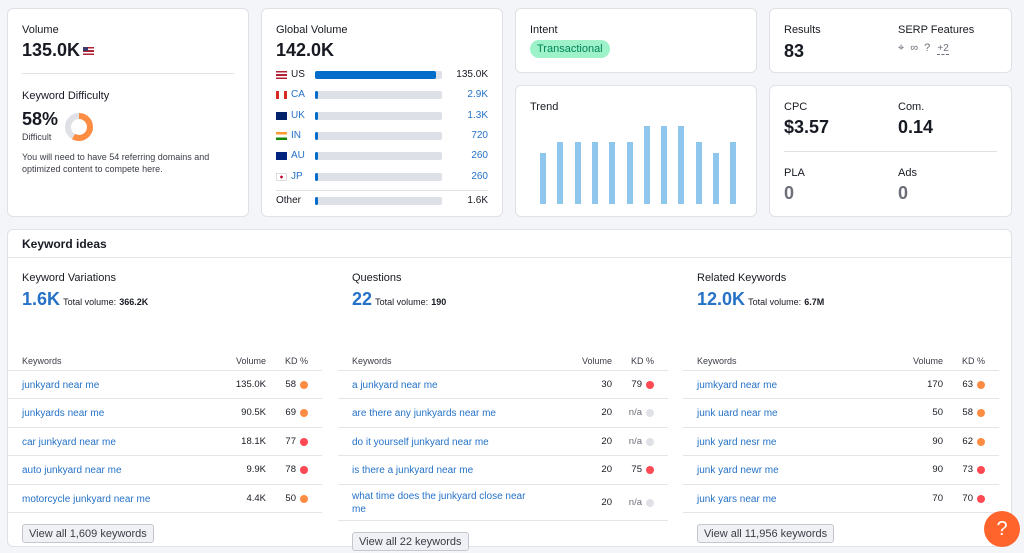  I want to click on keyword-link: junk yard nesr me, so click(737, 442).